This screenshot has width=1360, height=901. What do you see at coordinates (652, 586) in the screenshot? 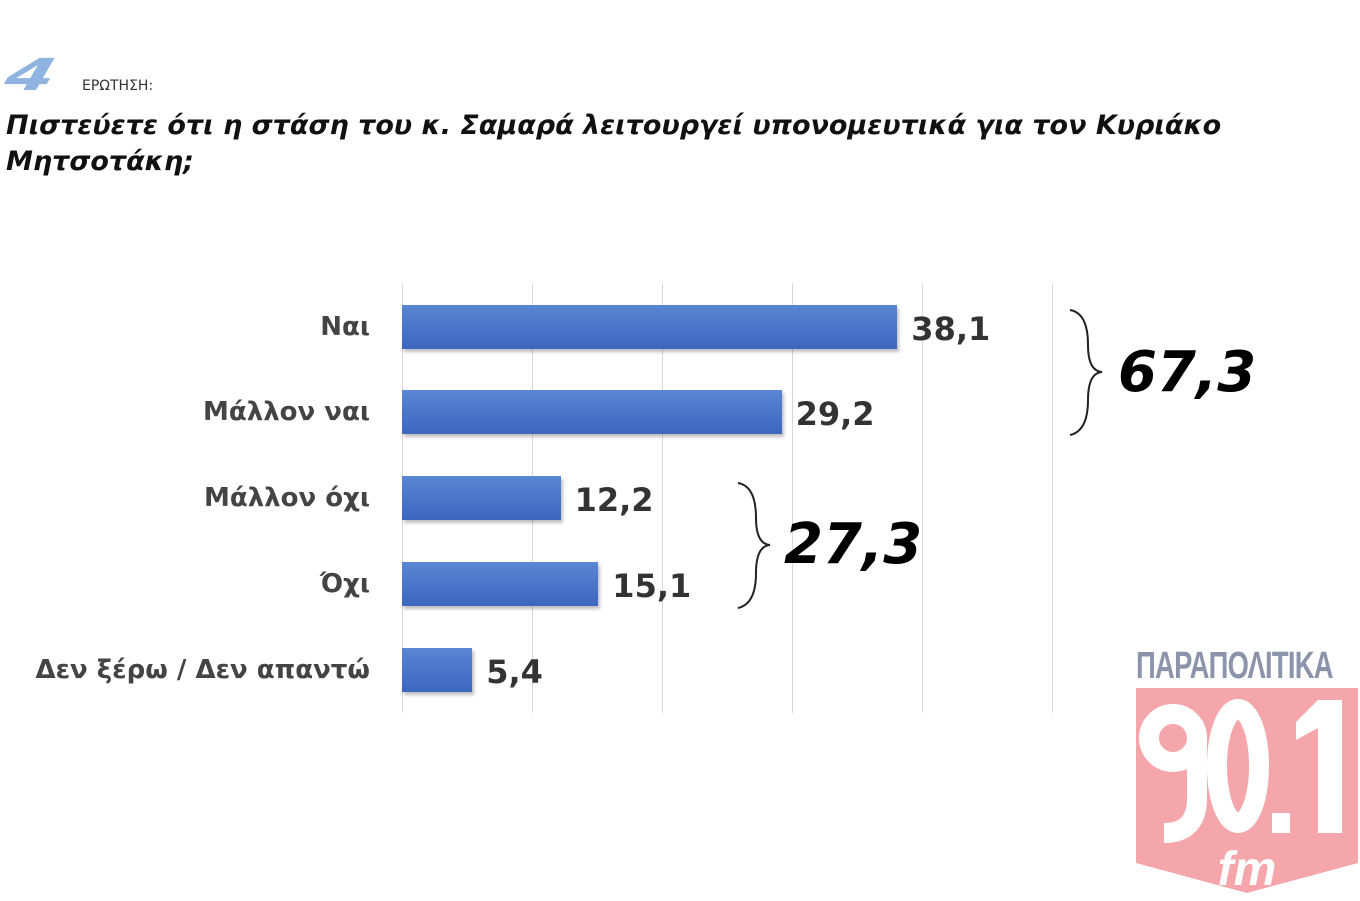
I see `value-label: 15,1` at bounding box center [652, 586].